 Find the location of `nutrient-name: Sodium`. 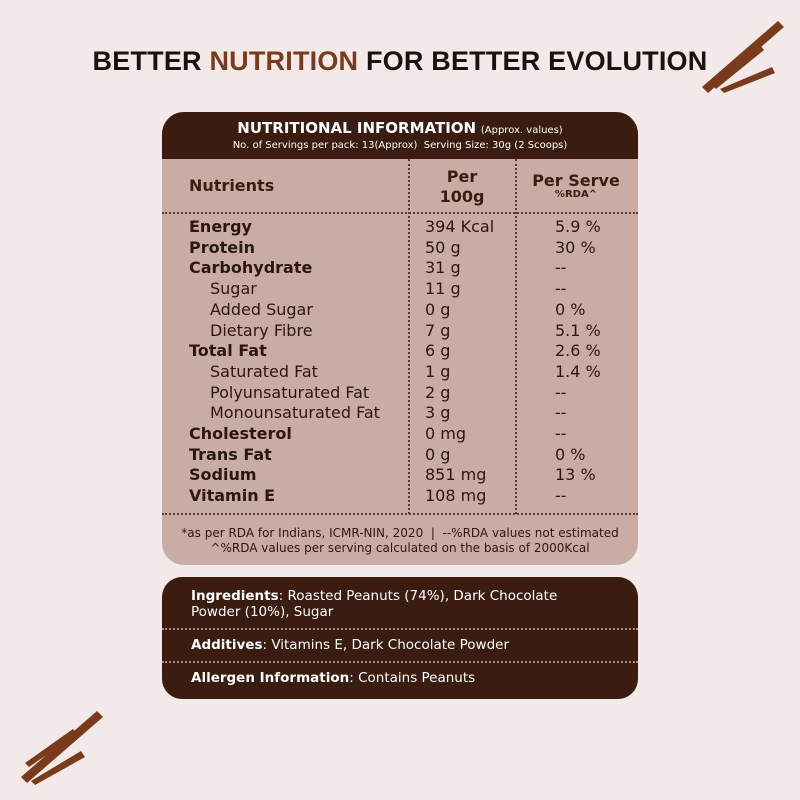

nutrient-name: Sodium is located at coordinates (223, 475).